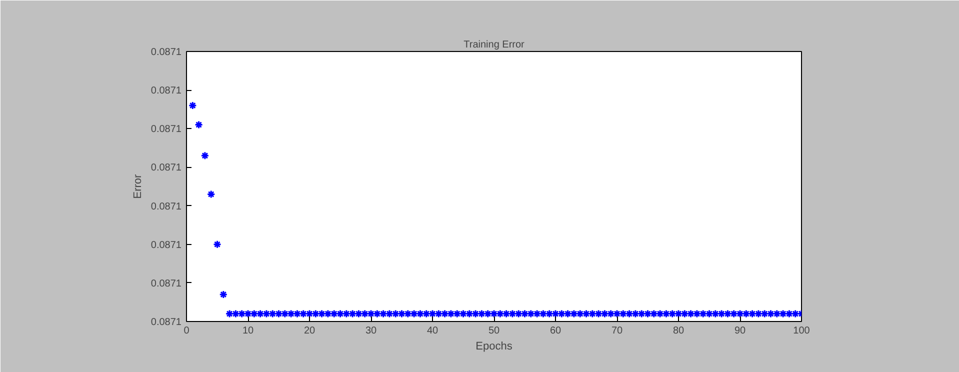  Describe the element at coordinates (678, 331) in the screenshot. I see `x-tick-label: 80` at that location.